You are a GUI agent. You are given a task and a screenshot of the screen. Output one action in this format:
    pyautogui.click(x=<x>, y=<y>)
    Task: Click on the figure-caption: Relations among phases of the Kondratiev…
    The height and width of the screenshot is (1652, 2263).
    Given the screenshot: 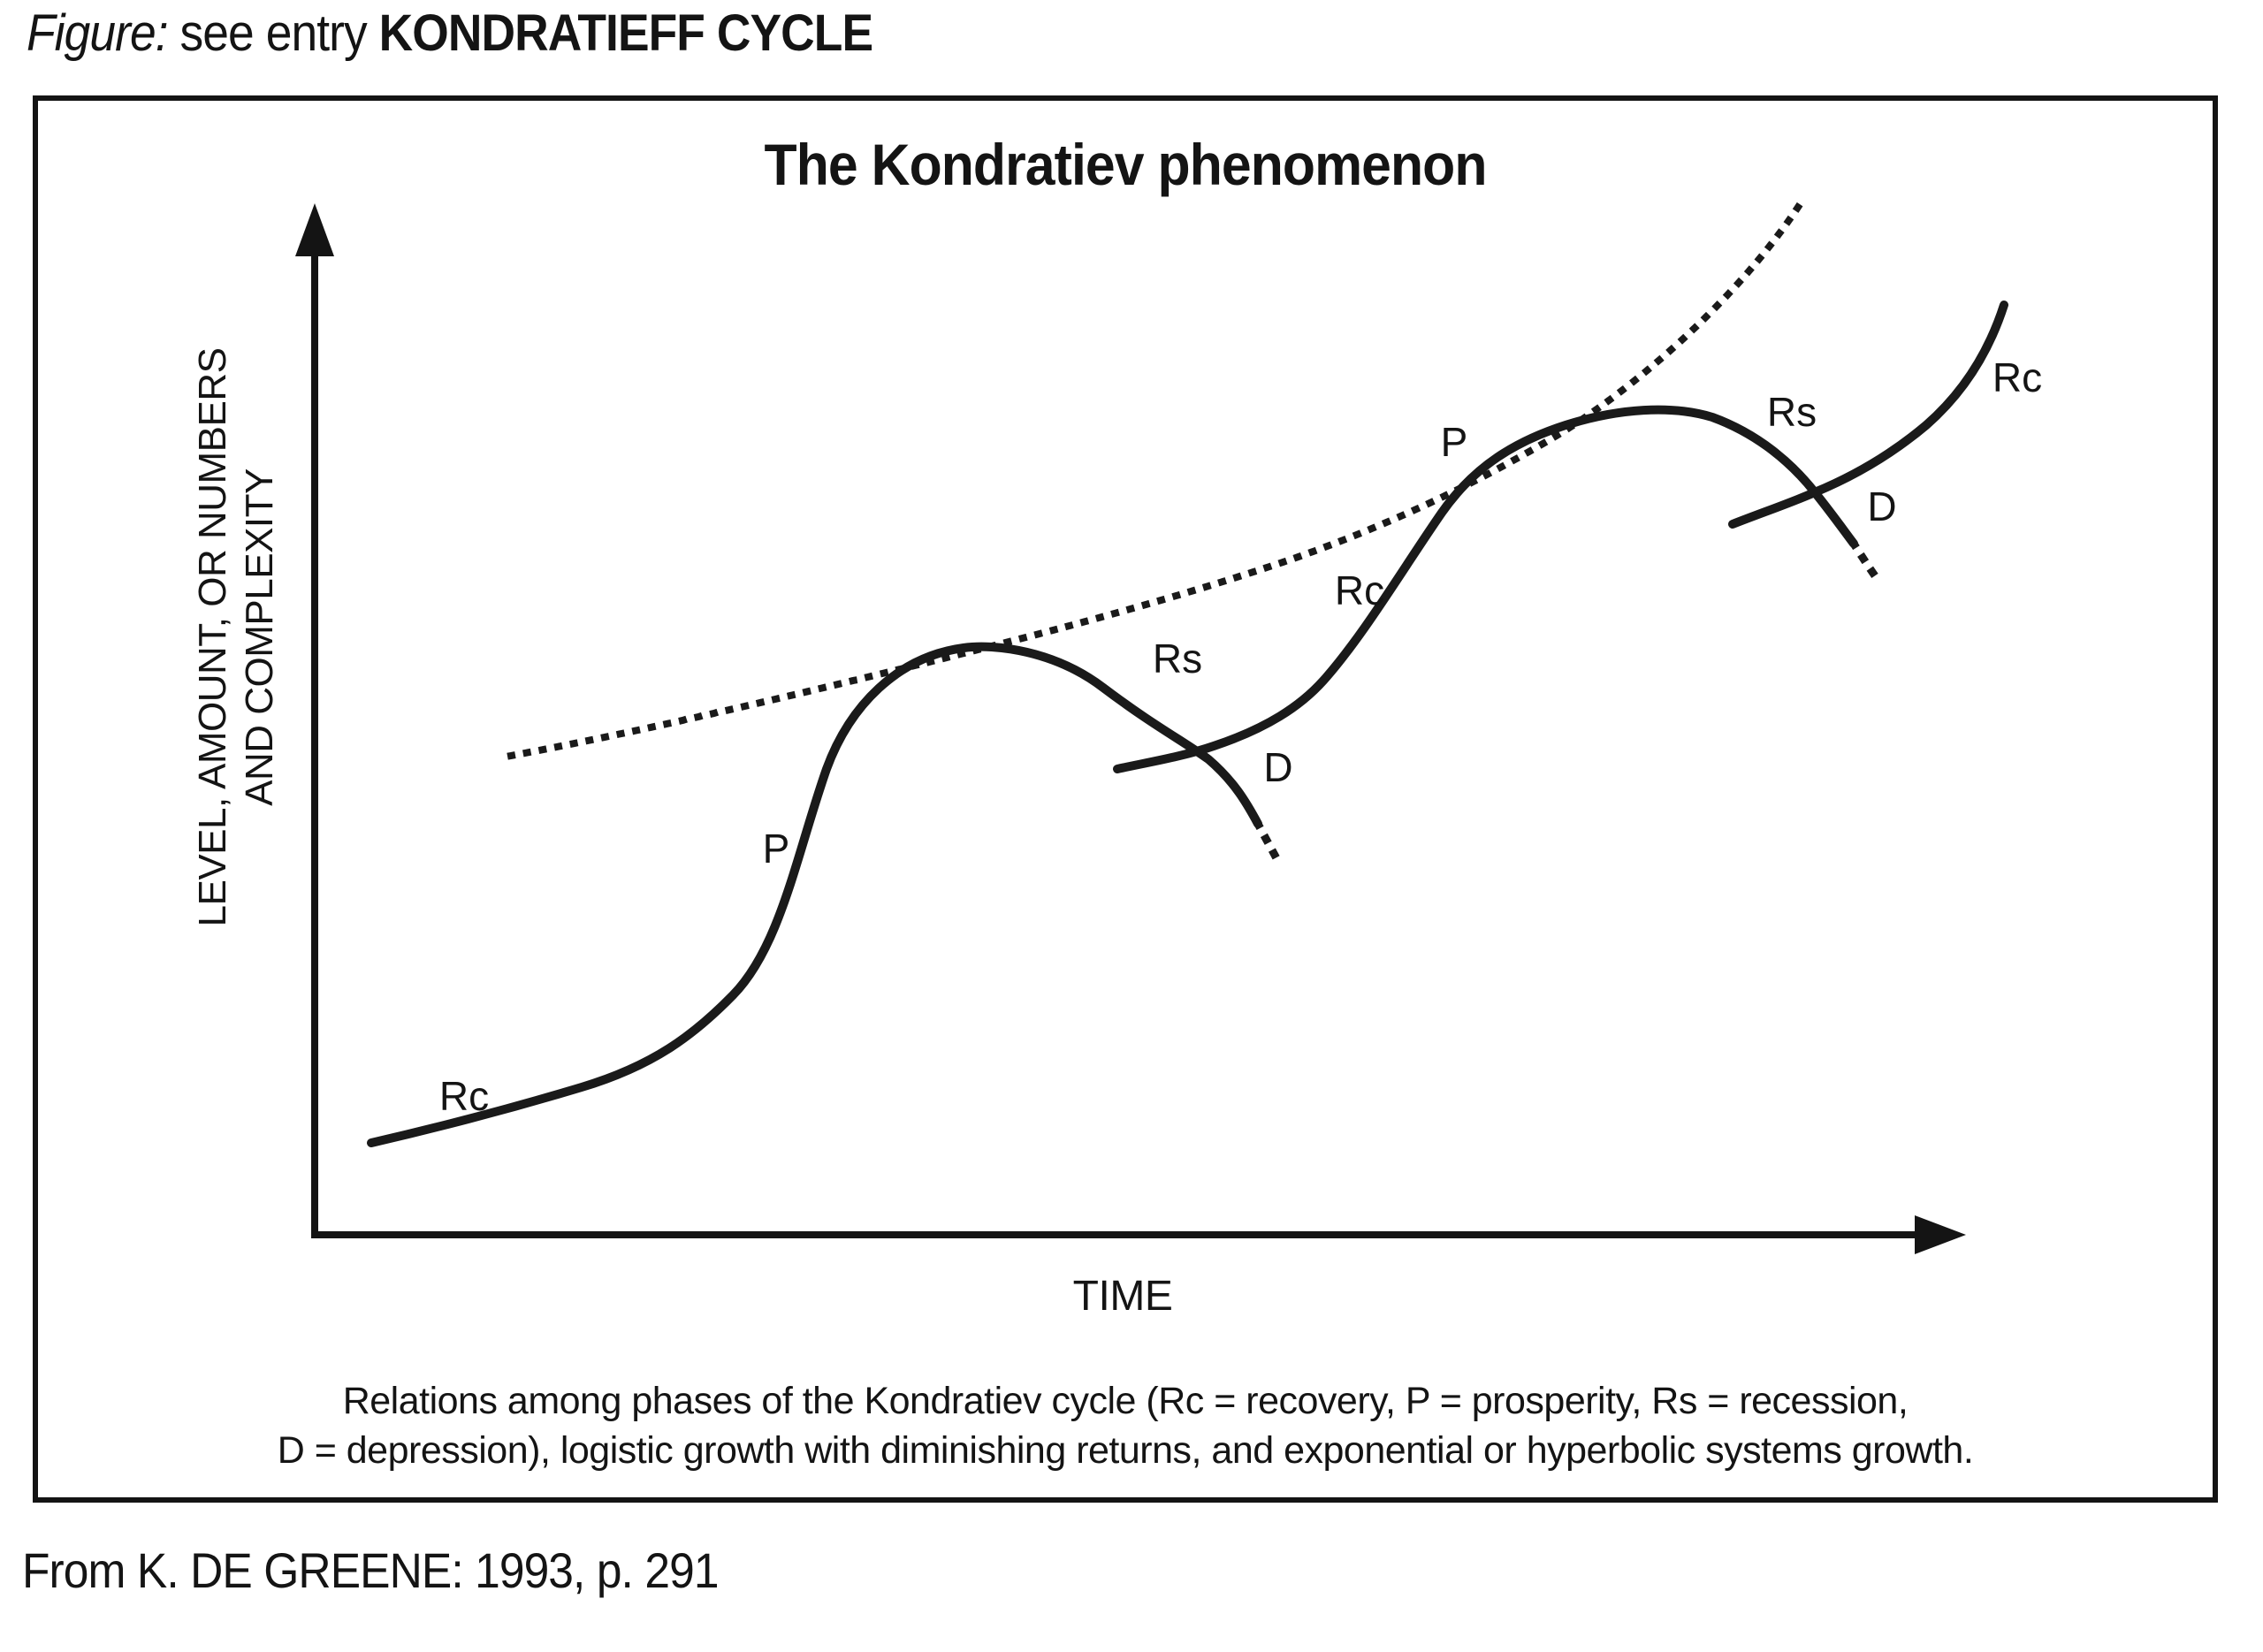 What is the action you would take?
    pyautogui.click(x=1125, y=1427)
    